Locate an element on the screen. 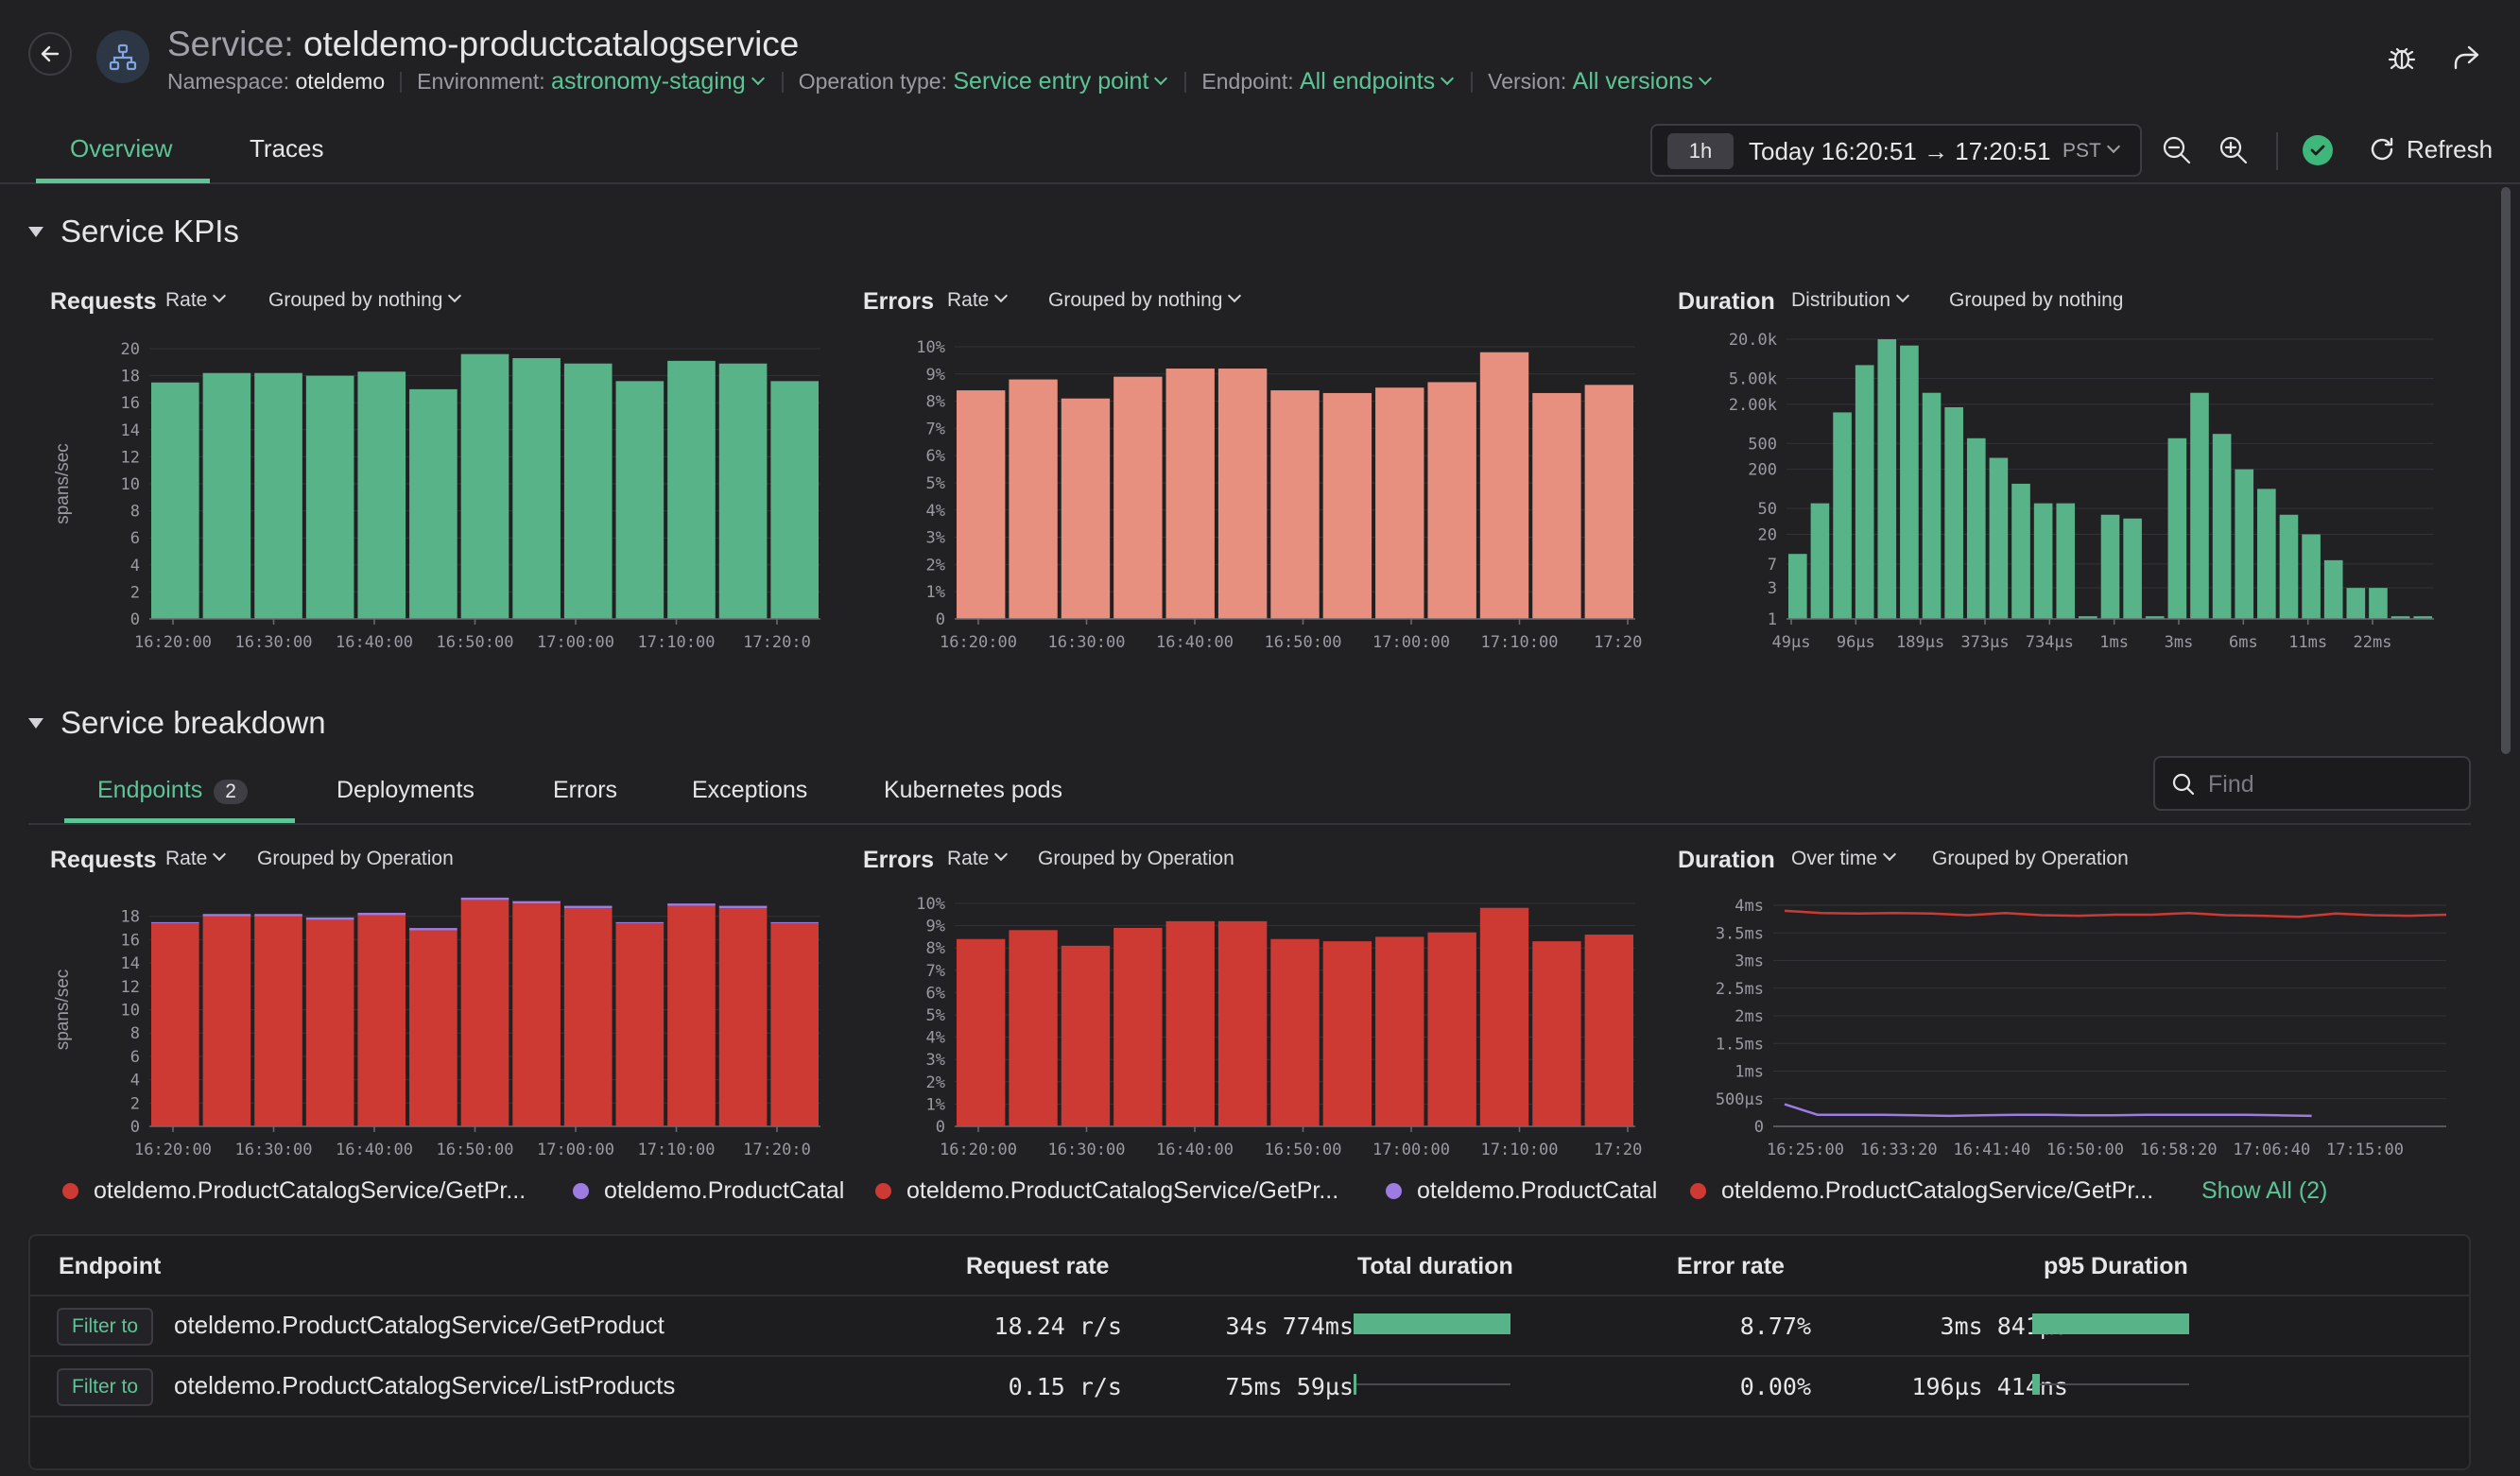 The height and width of the screenshot is (1476, 2520). breakdown-requests-title: Requests is located at coordinates (103, 860).